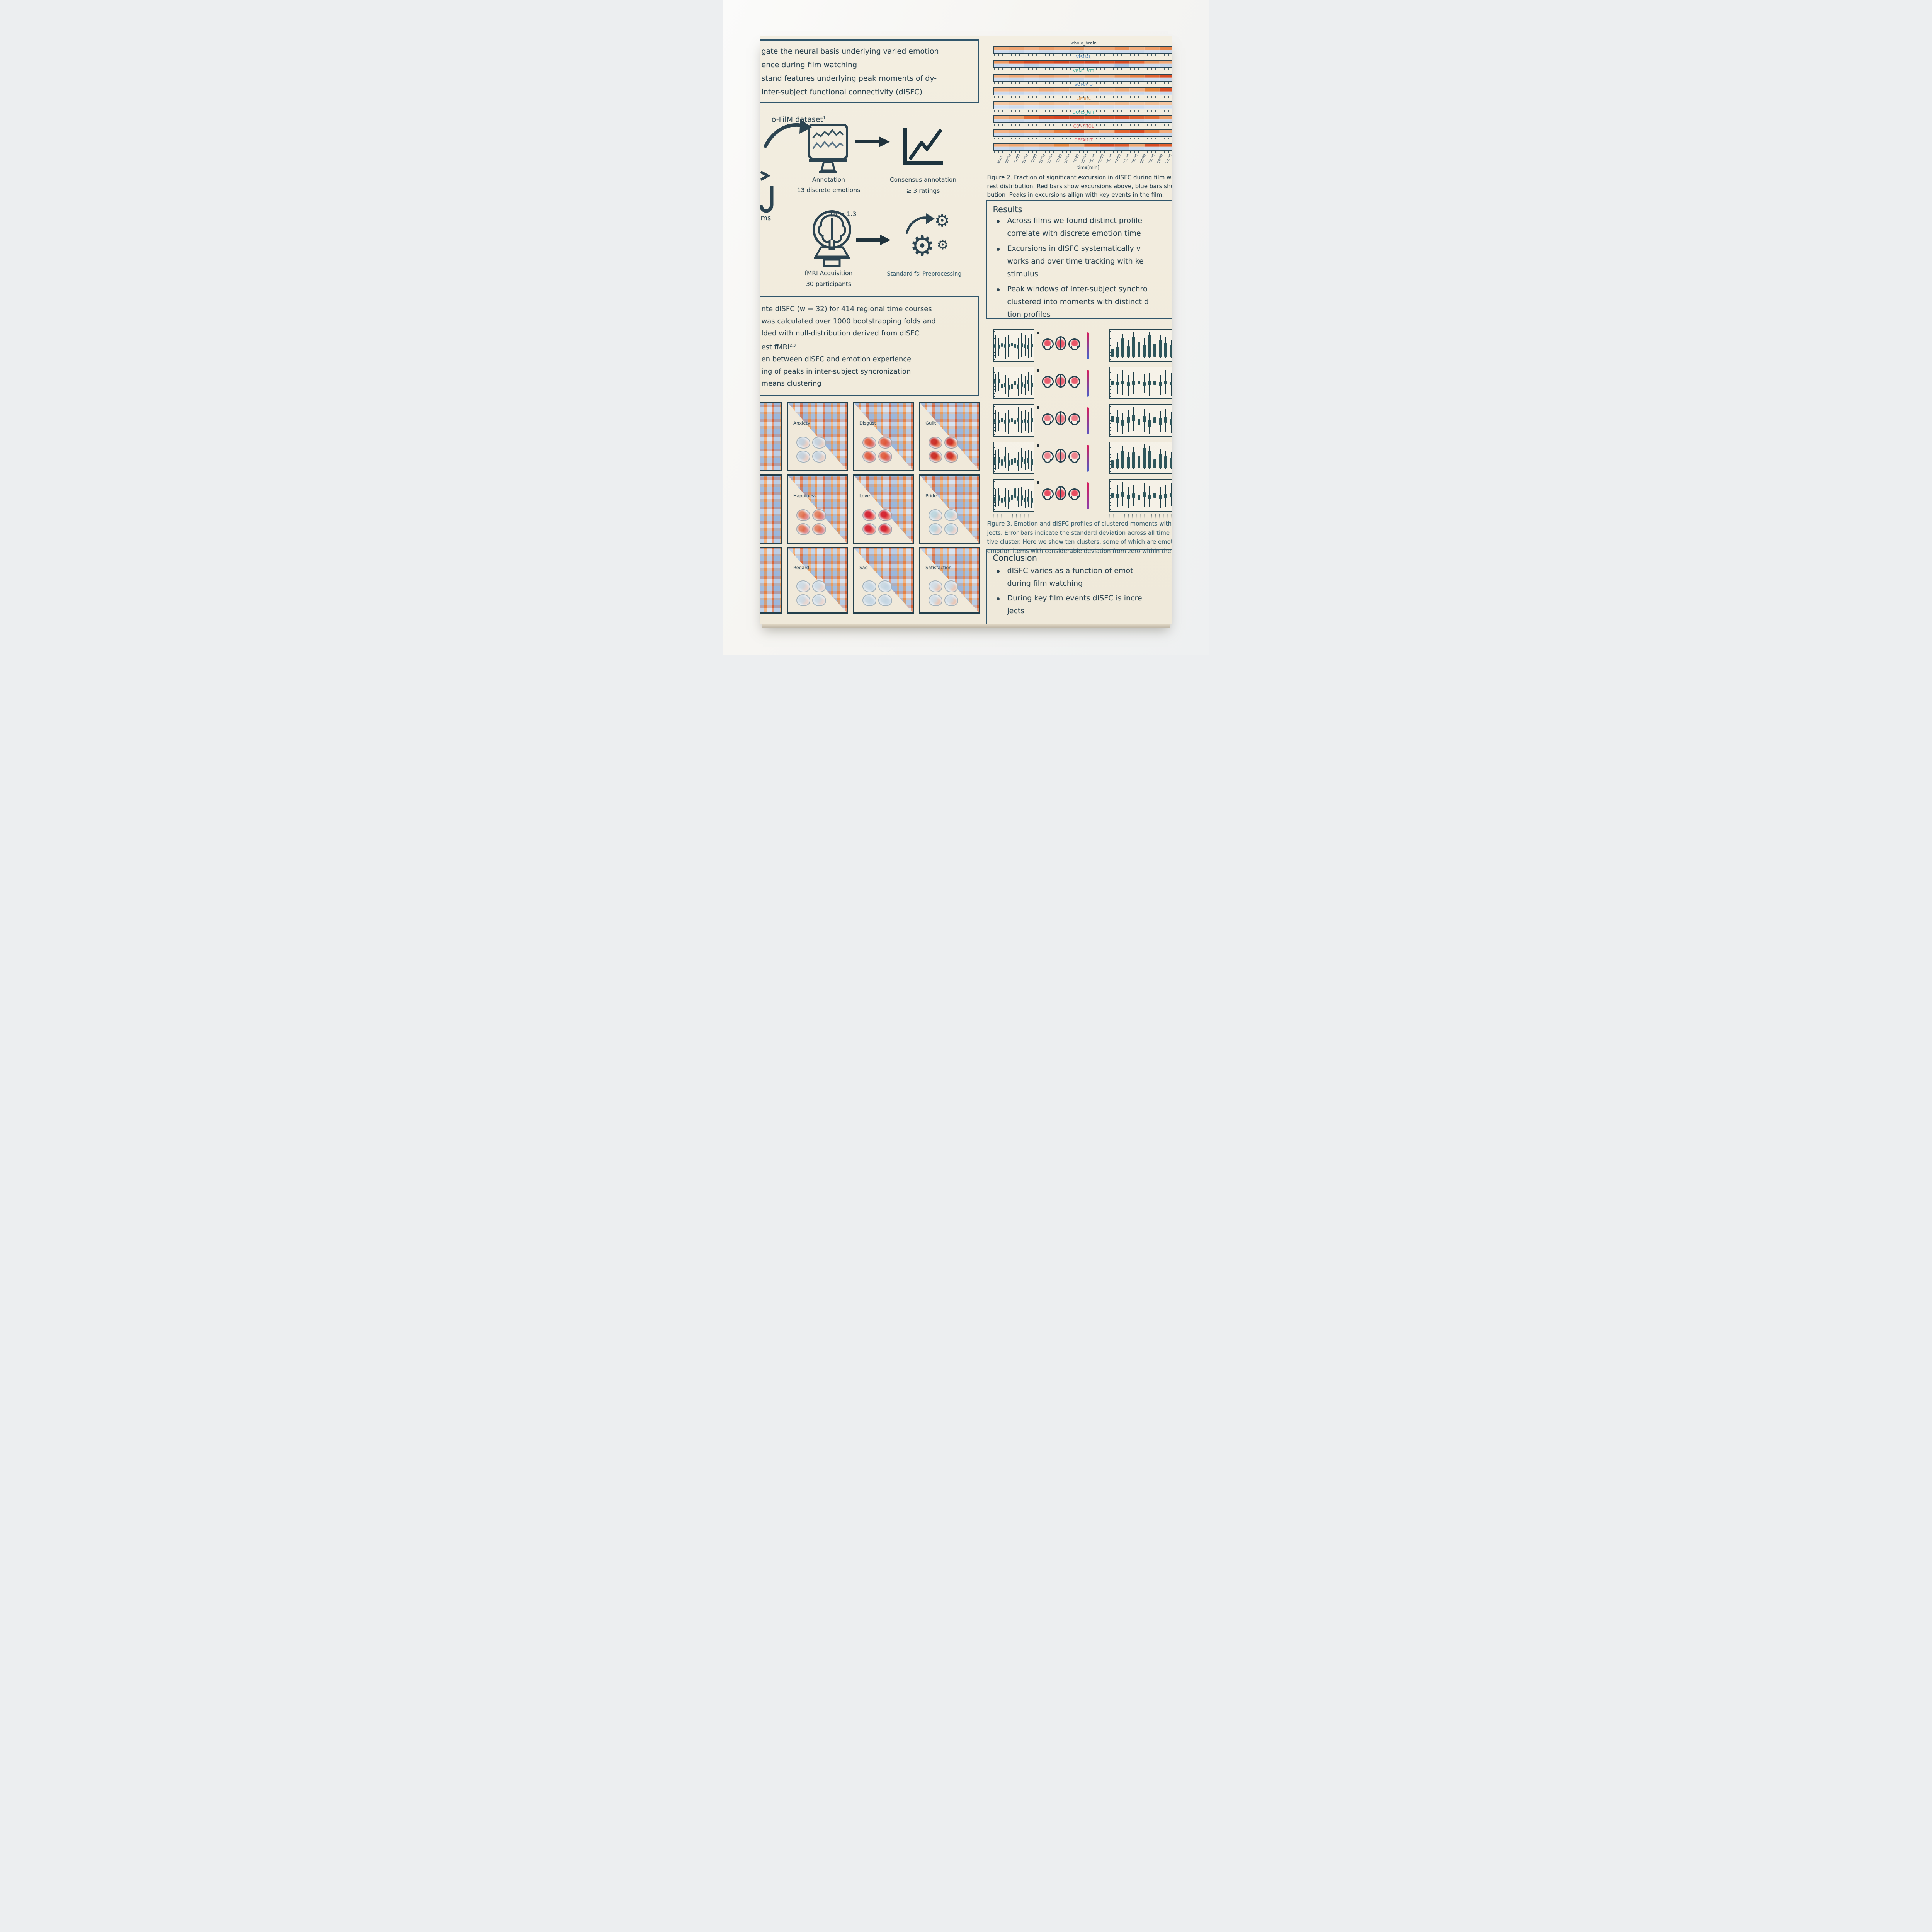  What do you see at coordinates (877, 593) in the screenshot?
I see `brain-map-grid` at bounding box center [877, 593].